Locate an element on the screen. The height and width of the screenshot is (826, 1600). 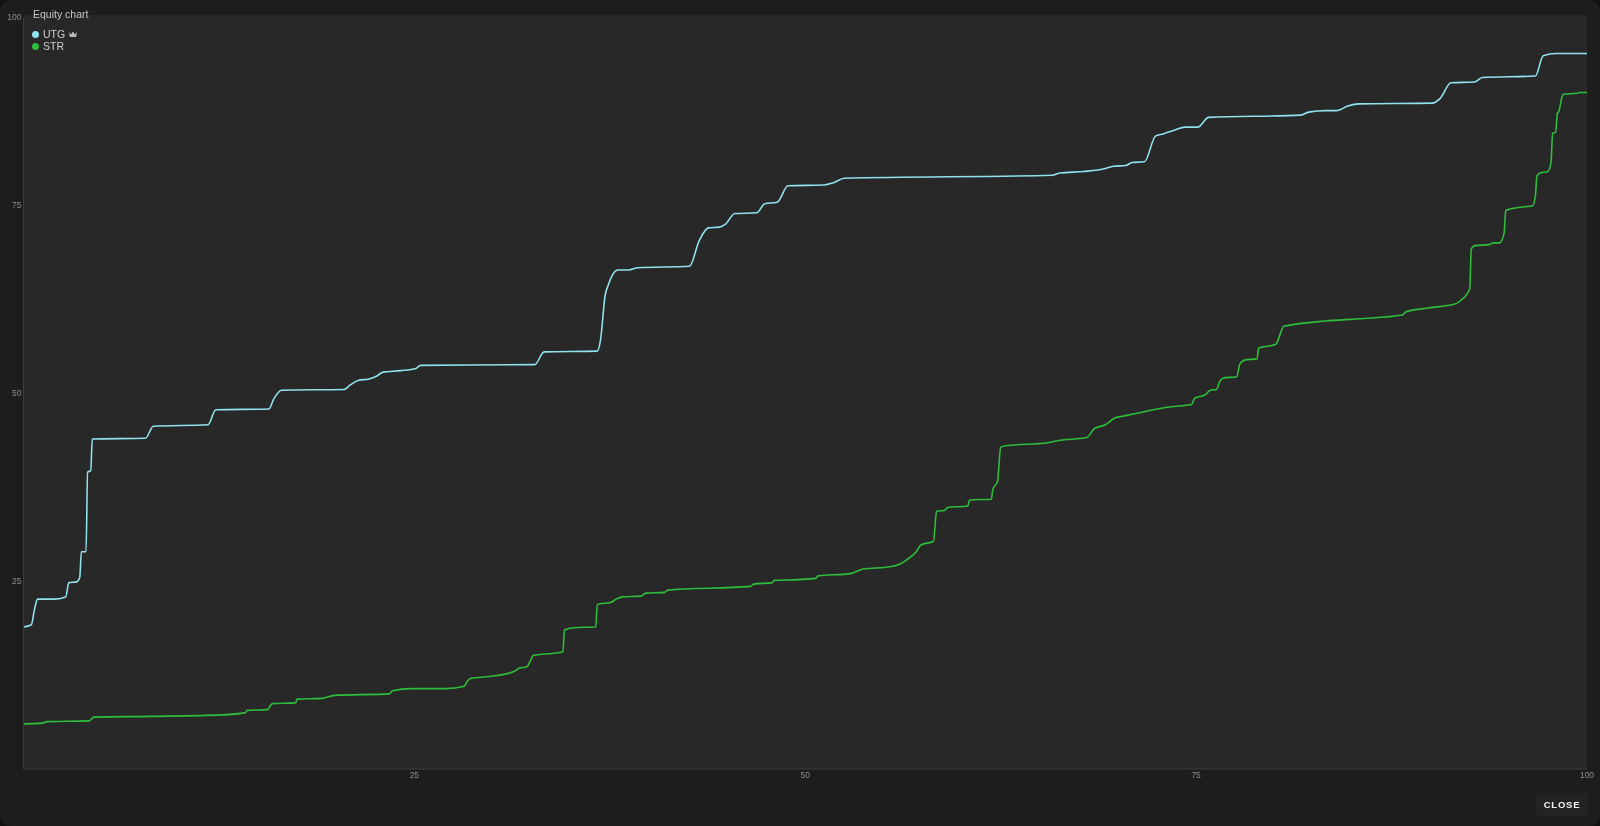
x-tick-label: 25 is located at coordinates (414, 775).